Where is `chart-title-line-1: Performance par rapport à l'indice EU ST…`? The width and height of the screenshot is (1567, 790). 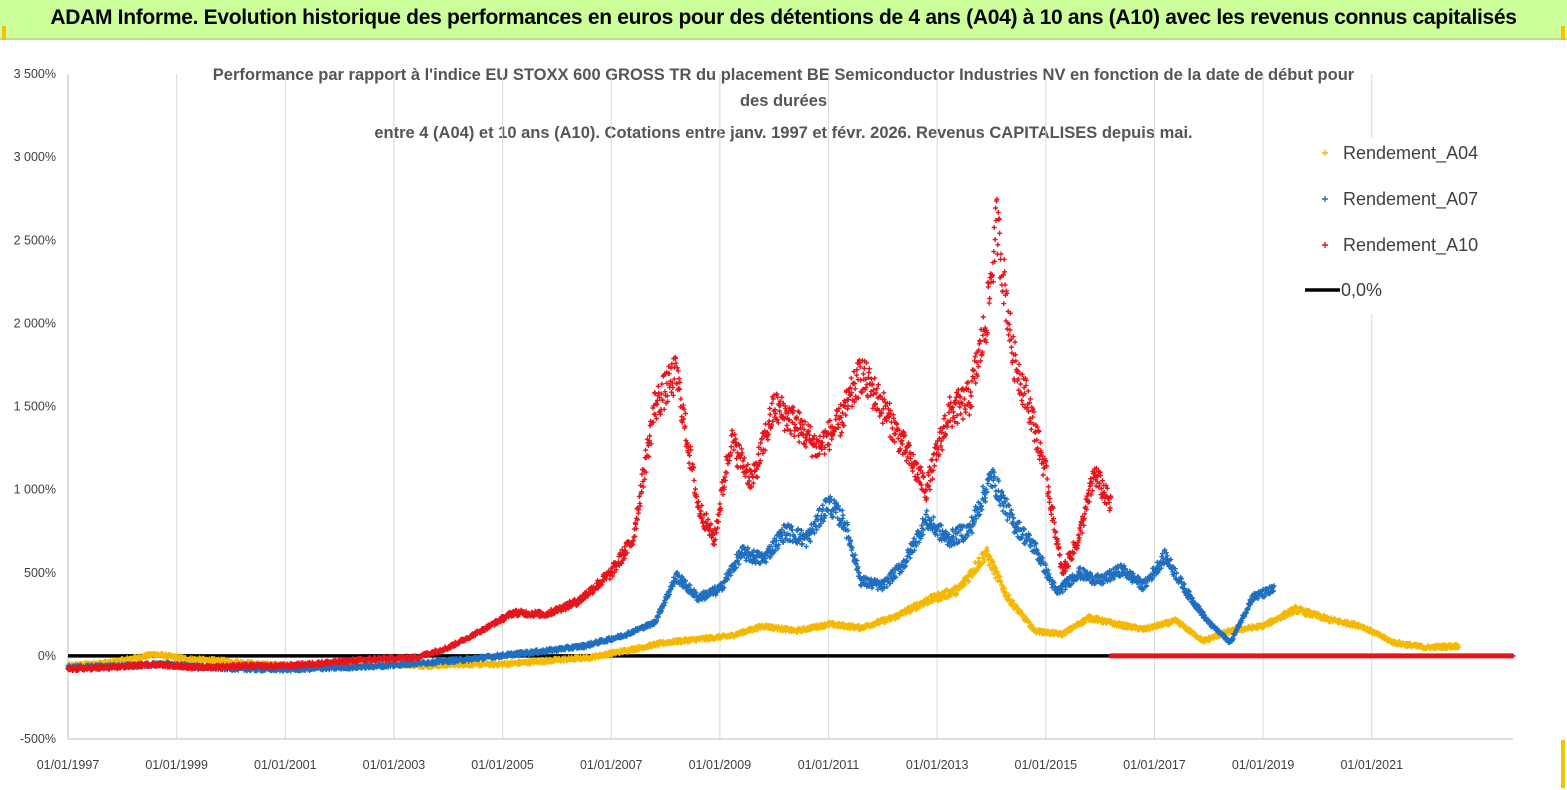 chart-title-line-1: Performance par rapport à l'indice EU ST… is located at coordinates (783, 75).